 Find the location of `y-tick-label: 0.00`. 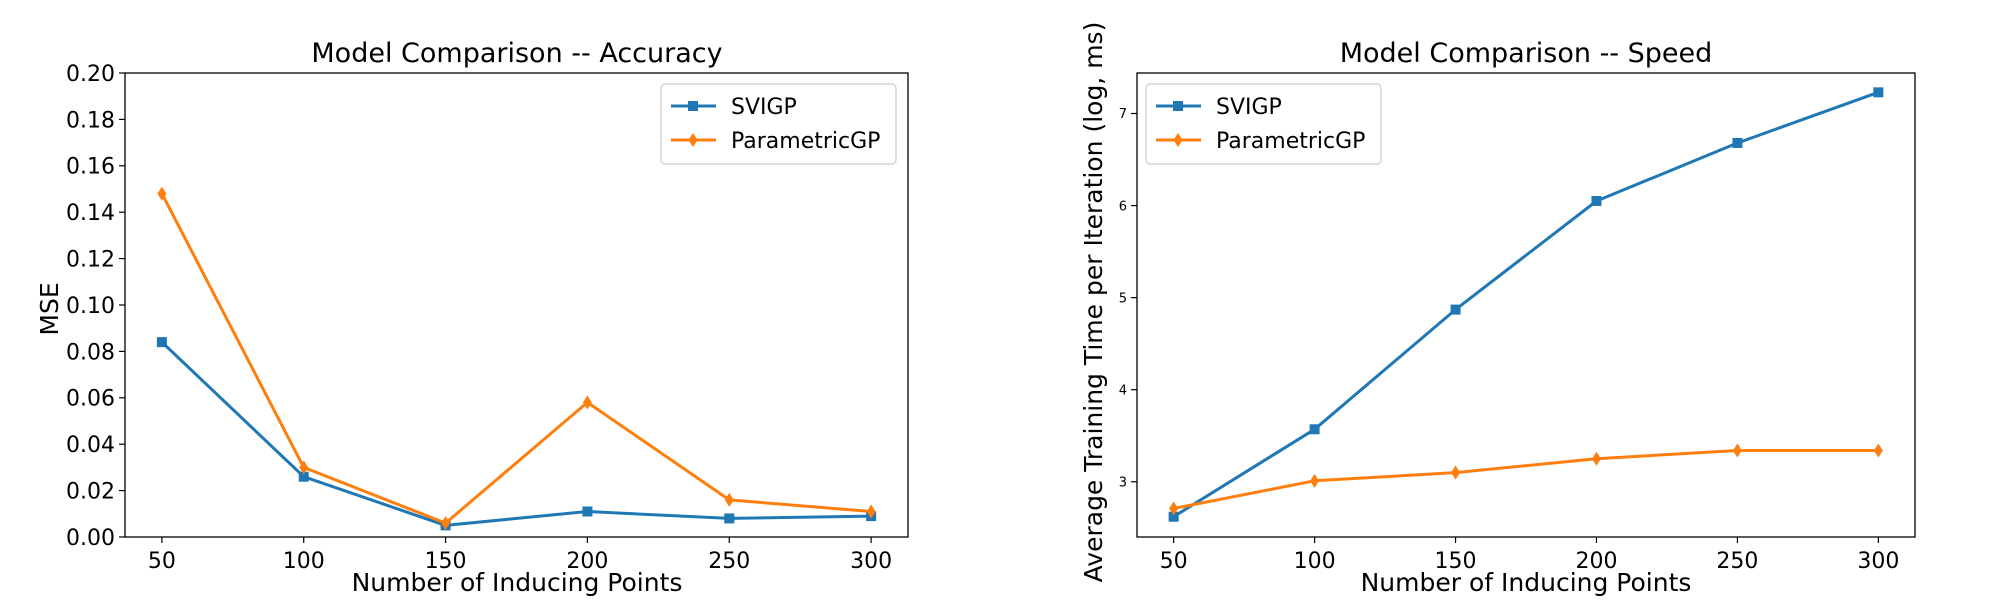

y-tick-label: 0.00 is located at coordinates (90, 538).